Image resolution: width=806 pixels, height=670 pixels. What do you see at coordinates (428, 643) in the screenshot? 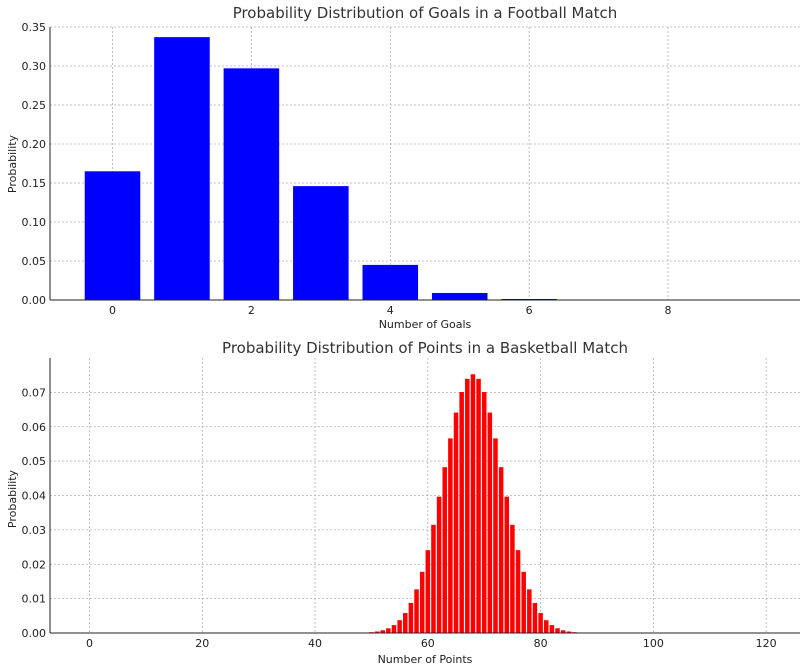
I see `x-tick-label: 60` at bounding box center [428, 643].